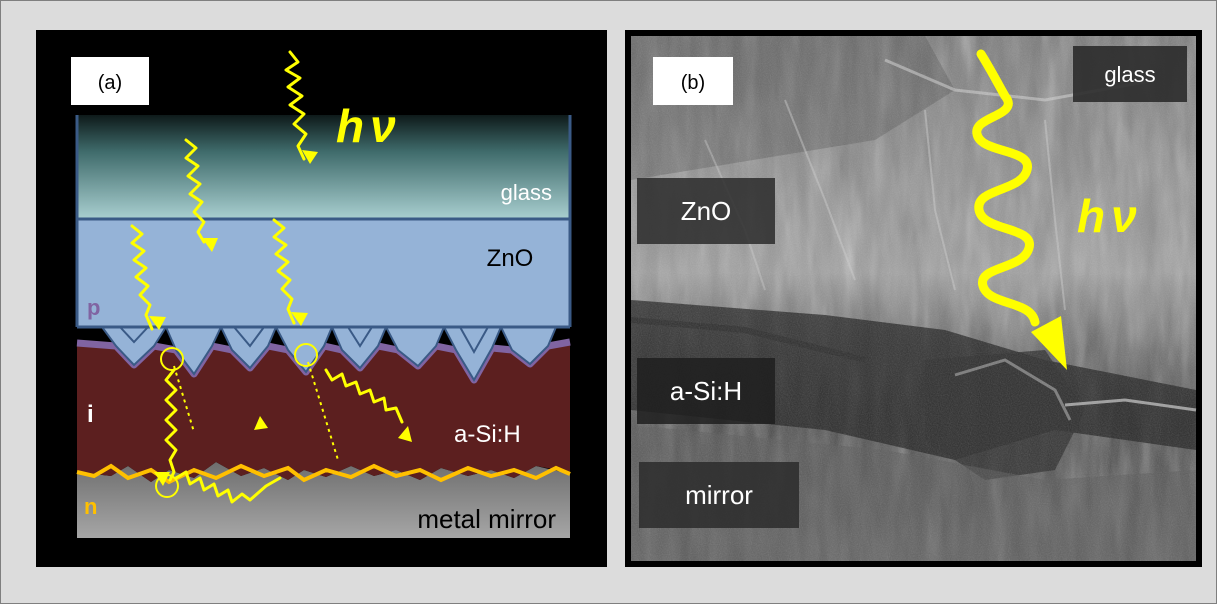 The width and height of the screenshot is (1217, 604). I want to click on n-layer, so click(323, 474).